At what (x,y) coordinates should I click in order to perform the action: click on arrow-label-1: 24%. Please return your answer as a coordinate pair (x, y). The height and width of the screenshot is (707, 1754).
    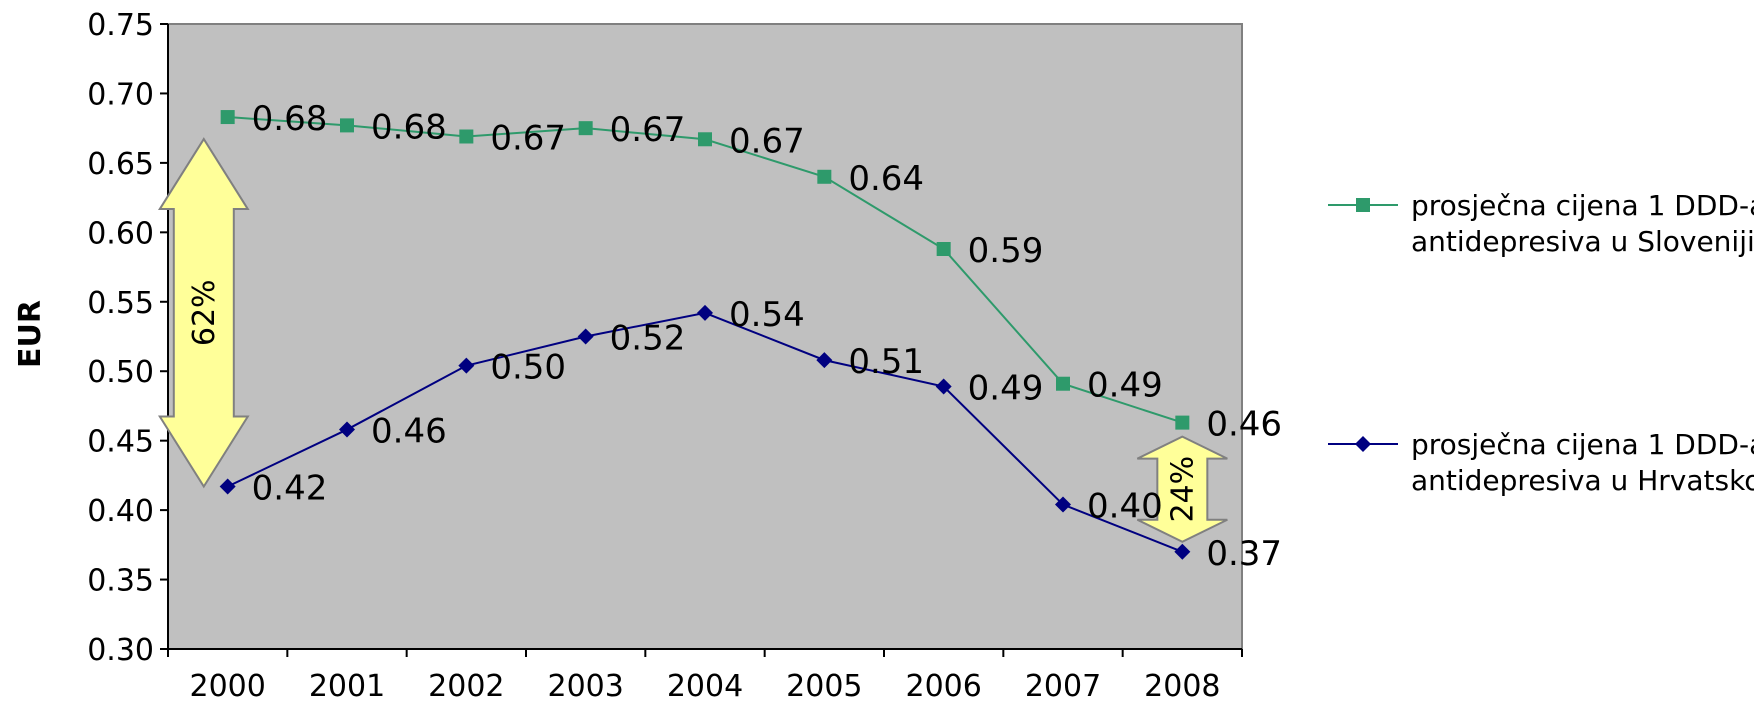
    Looking at the image, I should click on (1182, 489).